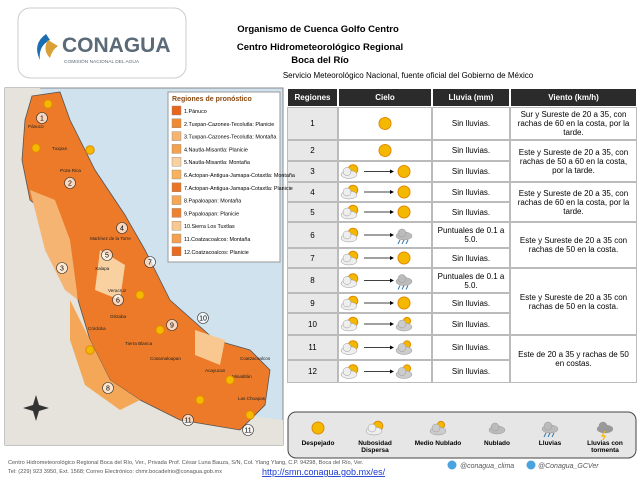  I want to click on key-label: Nubosidad Dispersa, so click(375, 447).